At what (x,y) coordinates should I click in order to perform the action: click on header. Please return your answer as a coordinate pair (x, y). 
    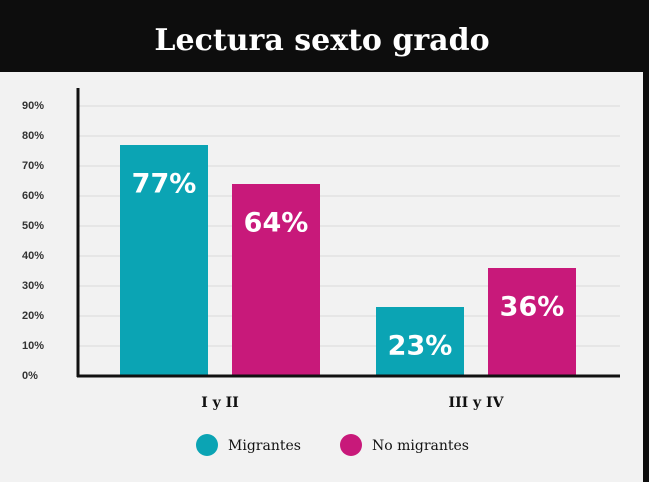
    Looking at the image, I should click on (324, 36).